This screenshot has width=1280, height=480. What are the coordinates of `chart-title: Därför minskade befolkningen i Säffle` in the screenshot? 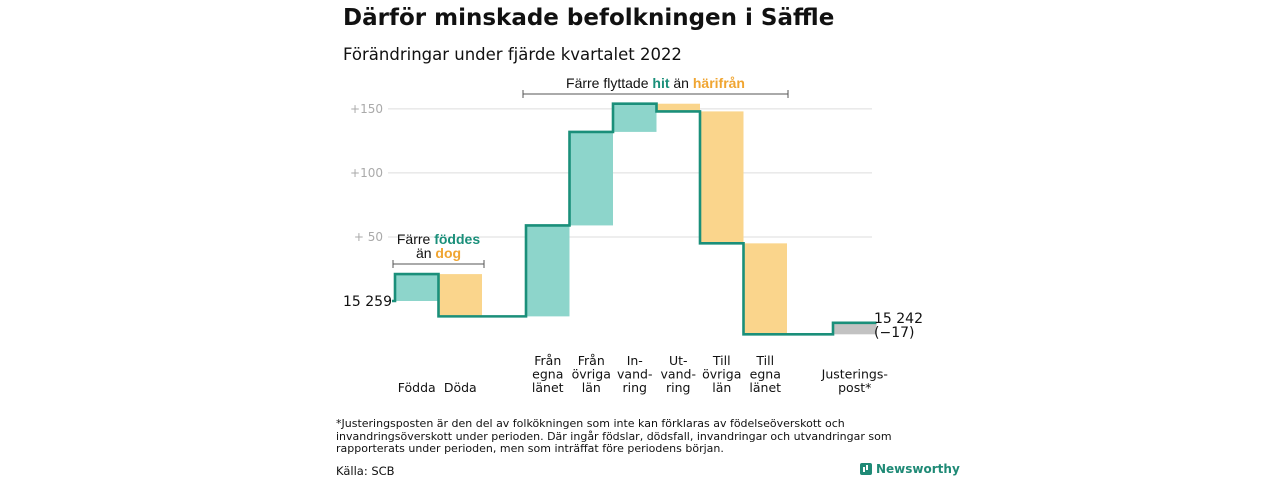 It's located at (589, 18).